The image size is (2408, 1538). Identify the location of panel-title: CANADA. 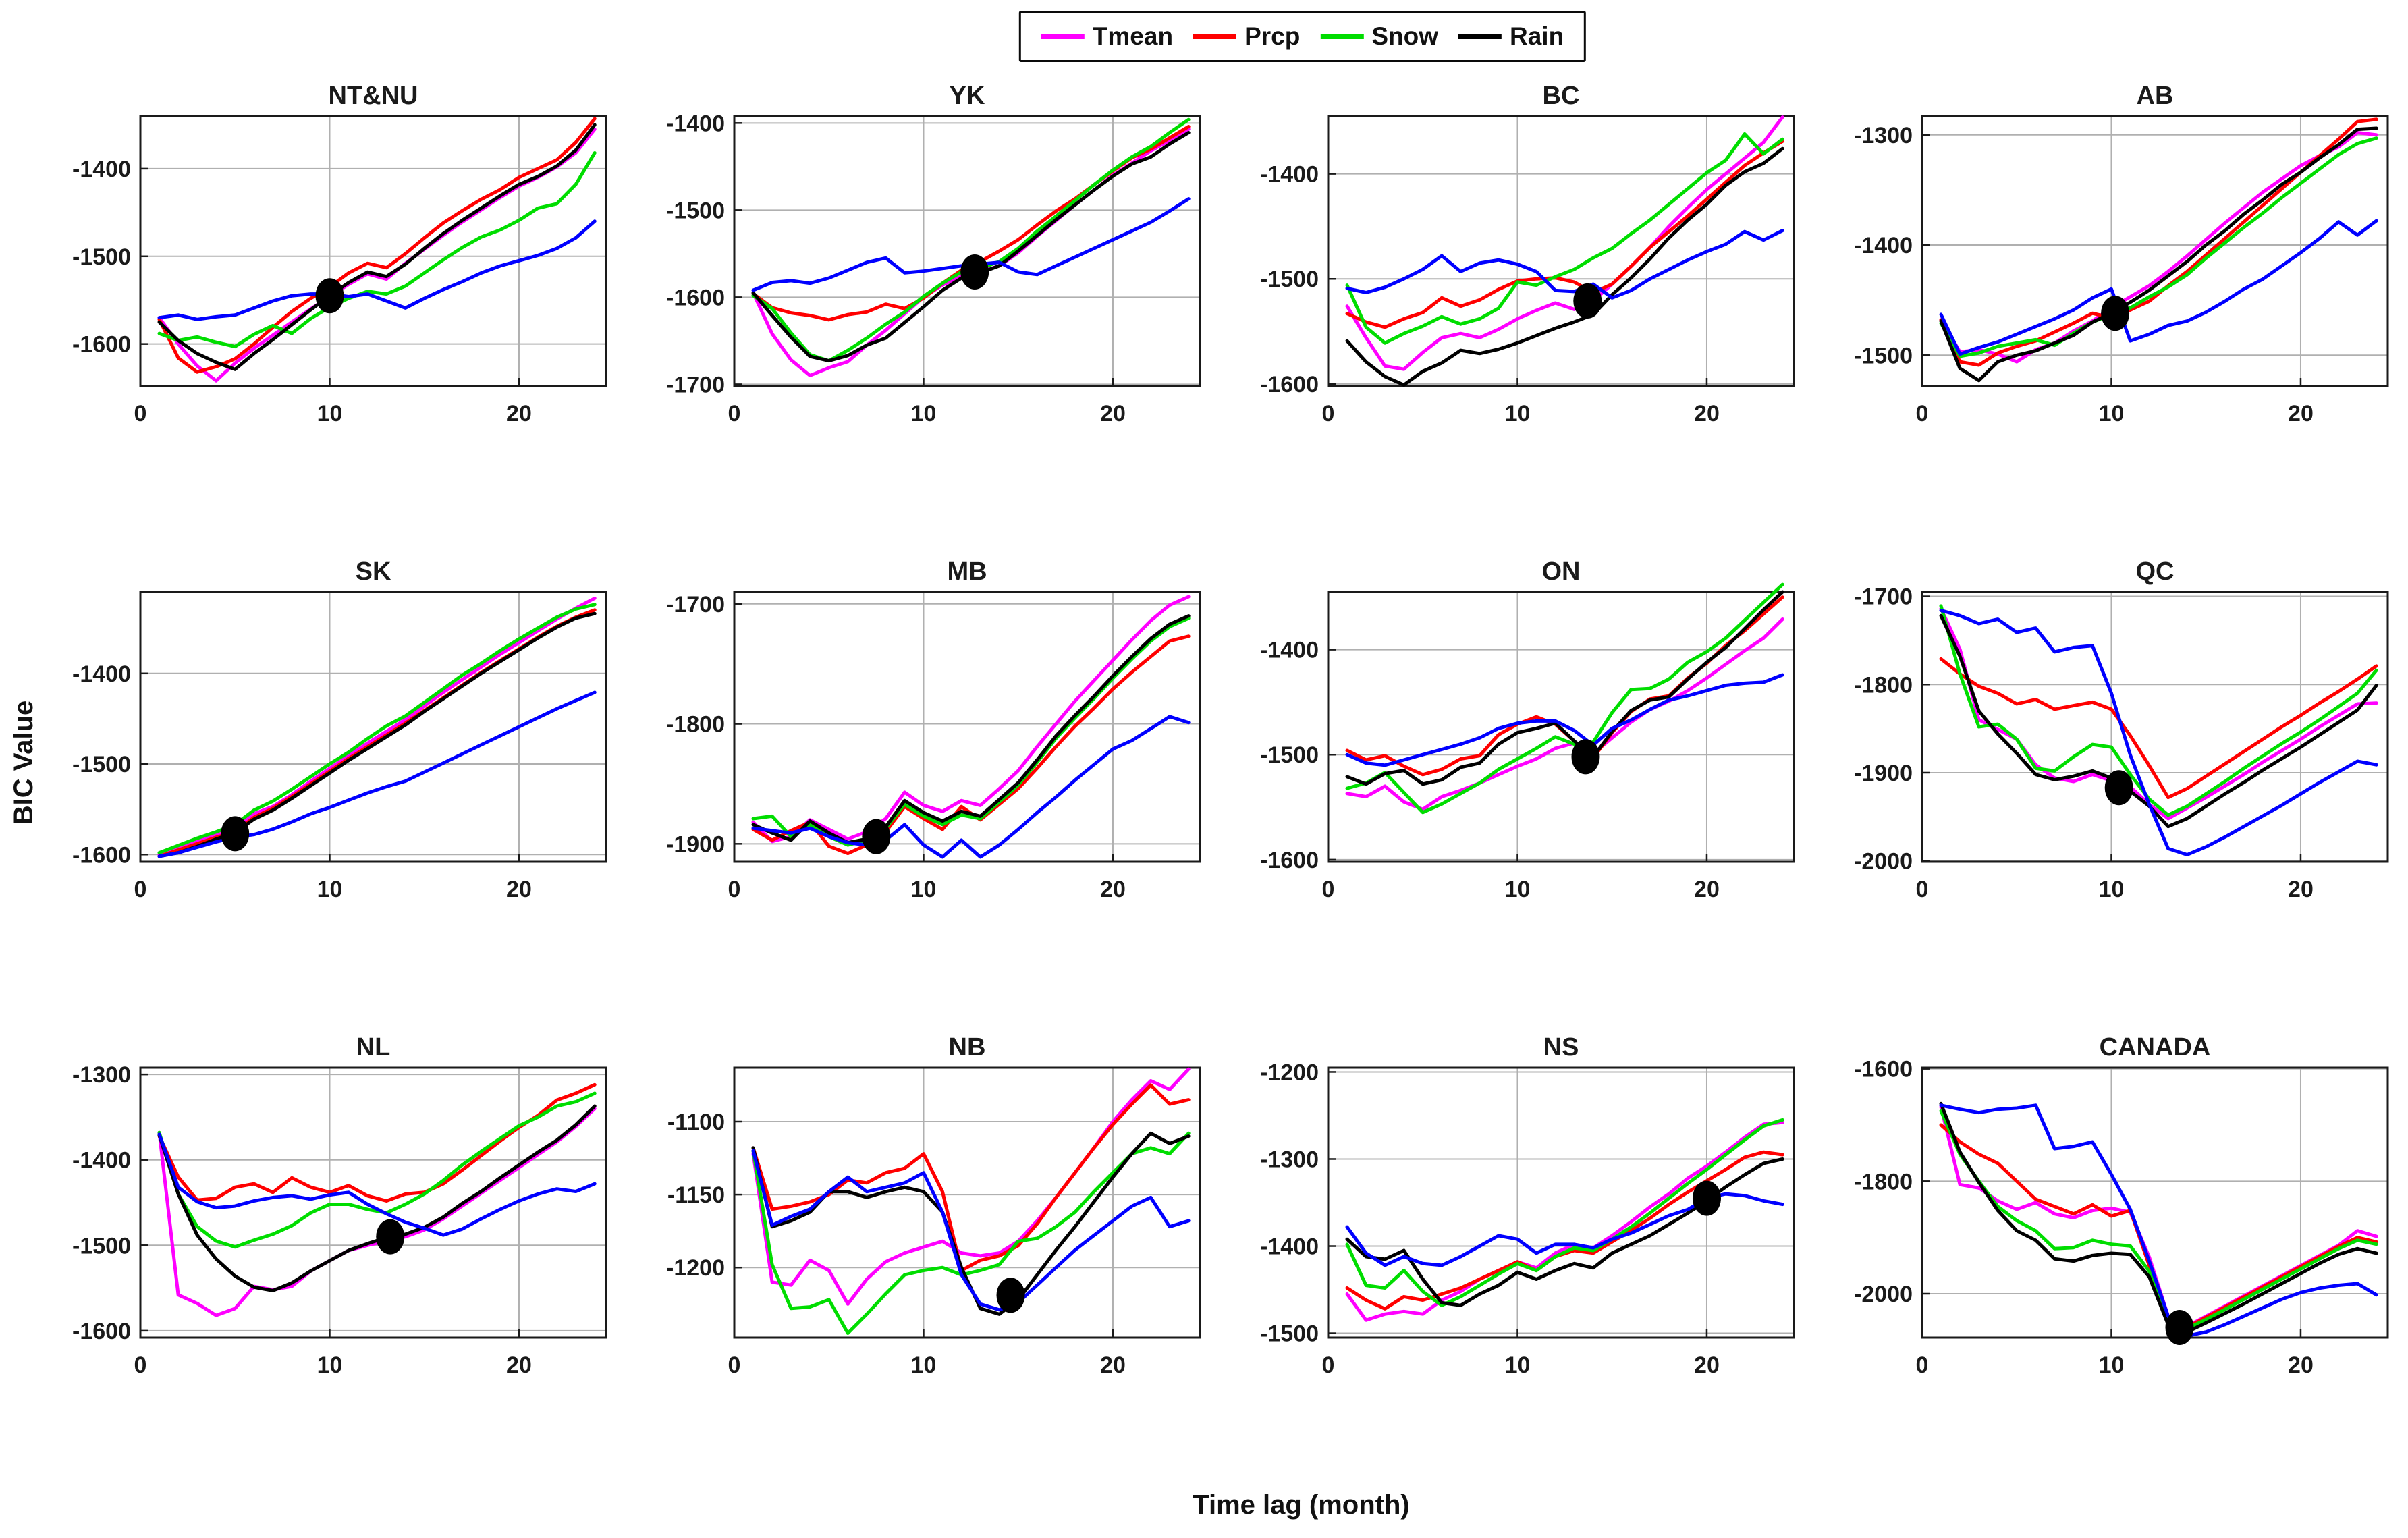
(2155, 1047).